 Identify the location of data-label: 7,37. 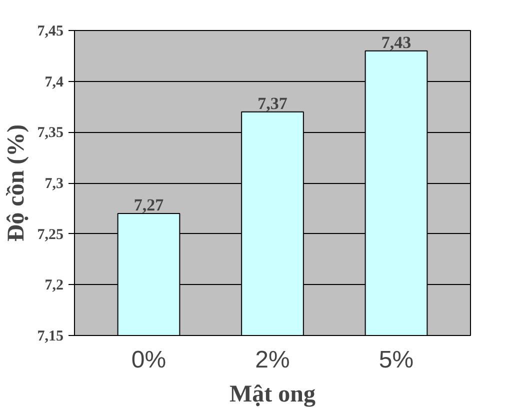
(273, 103).